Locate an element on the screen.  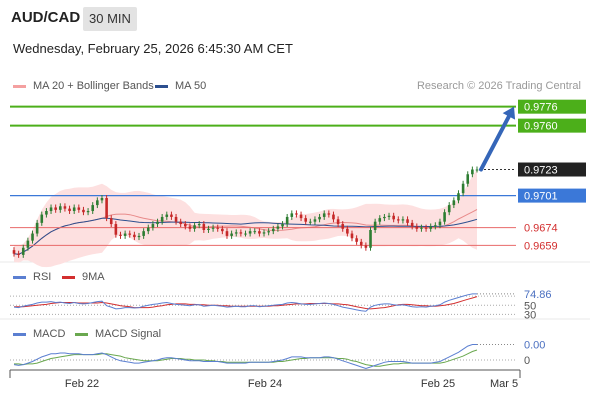
legend-macd: MACD is located at coordinates (39, 334).